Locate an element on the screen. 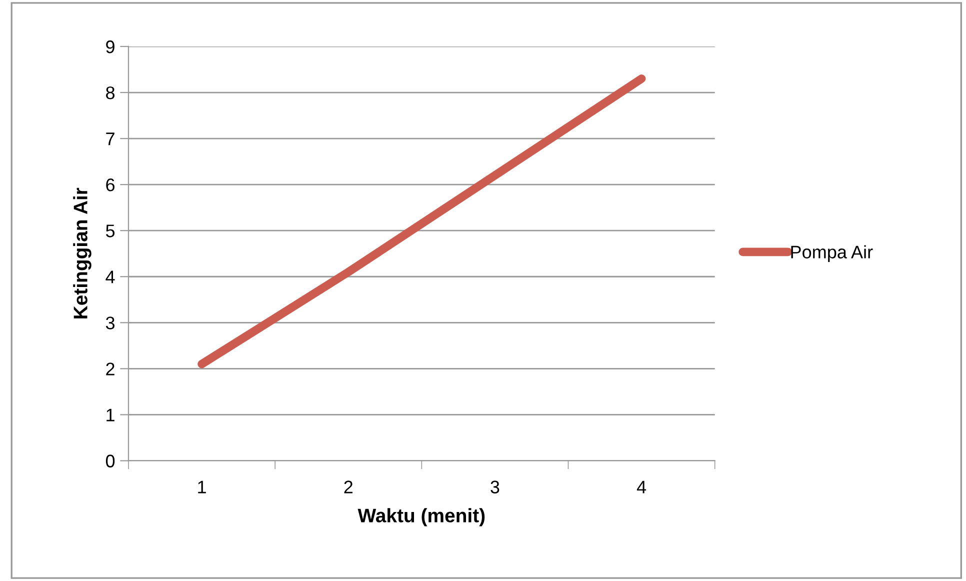 This screenshot has height=581, width=966. y-tick-label: 3 is located at coordinates (110, 323).